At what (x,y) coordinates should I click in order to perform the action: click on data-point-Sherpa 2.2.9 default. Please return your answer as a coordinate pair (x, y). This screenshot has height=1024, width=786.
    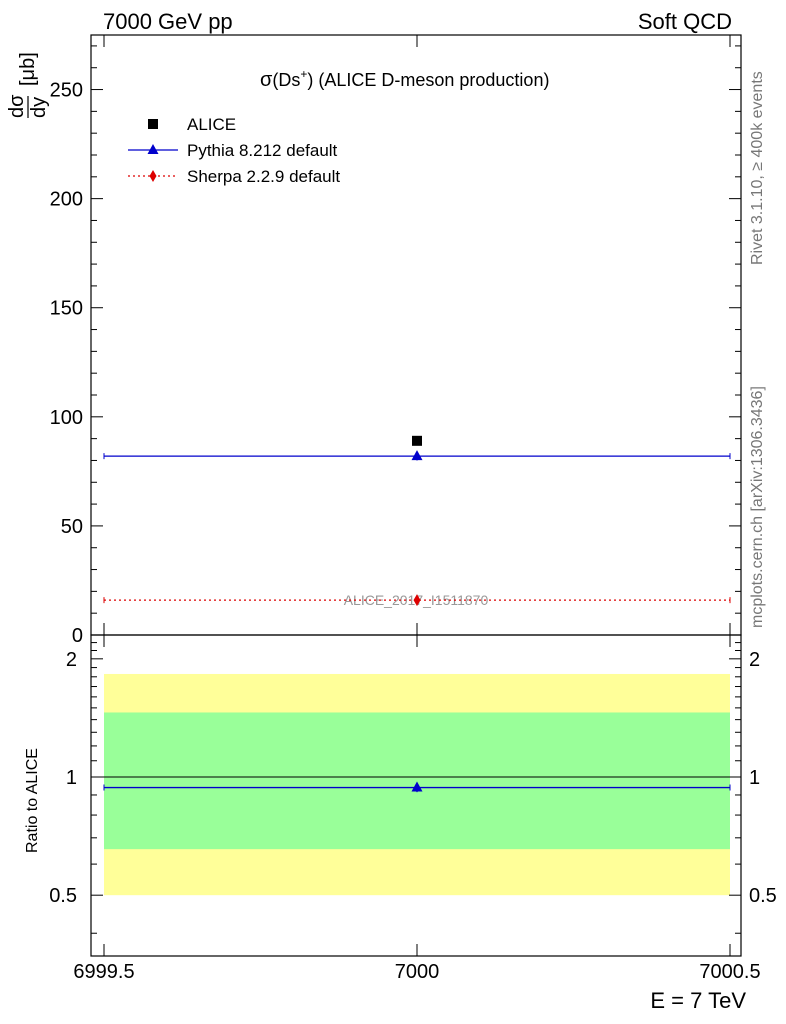
    Looking at the image, I should click on (417, 600).